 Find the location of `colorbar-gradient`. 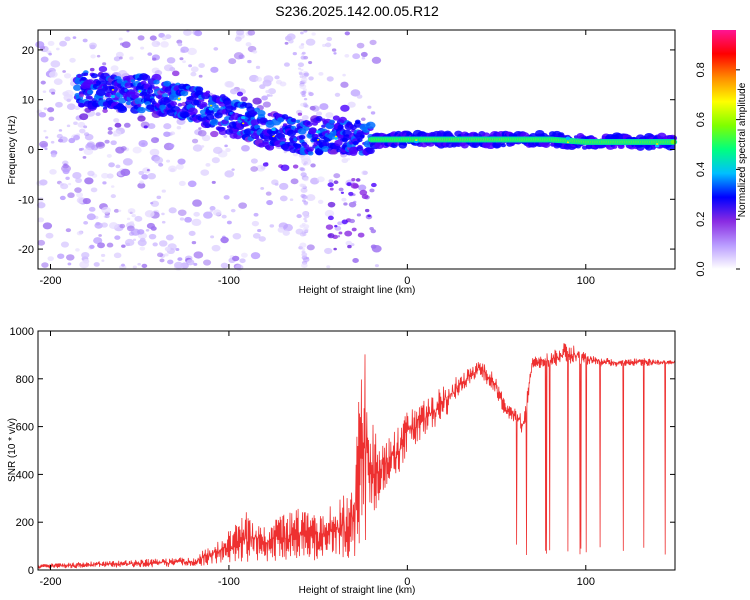

colorbar-gradient is located at coordinates (724, 149).